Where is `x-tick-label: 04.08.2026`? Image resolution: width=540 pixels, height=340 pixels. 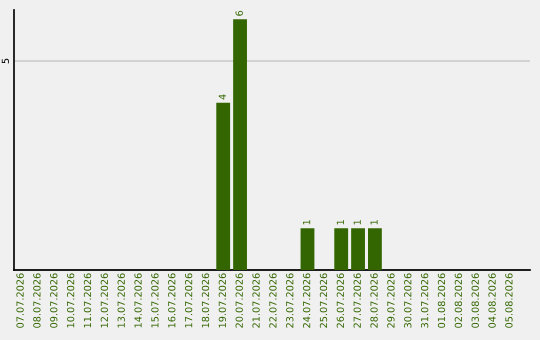
x-tick-label: 04.08.2026 is located at coordinates (492, 300).